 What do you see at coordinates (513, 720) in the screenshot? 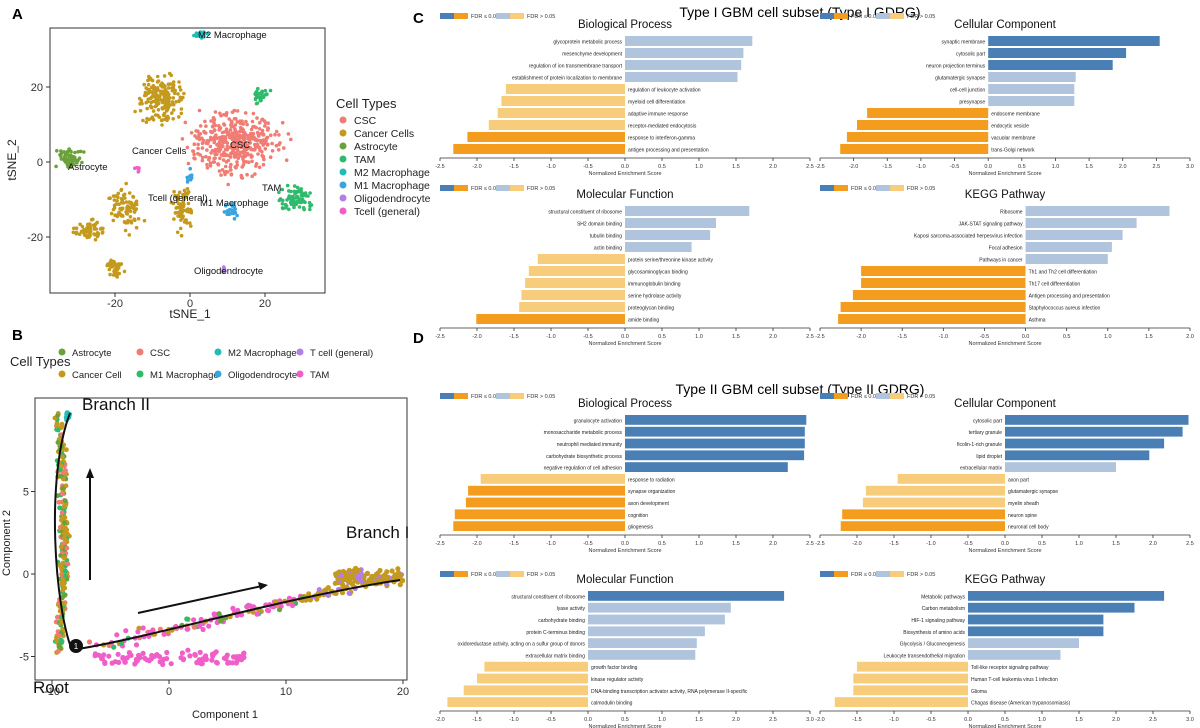
I see `x-tick-label: -1.0` at bounding box center [513, 720].